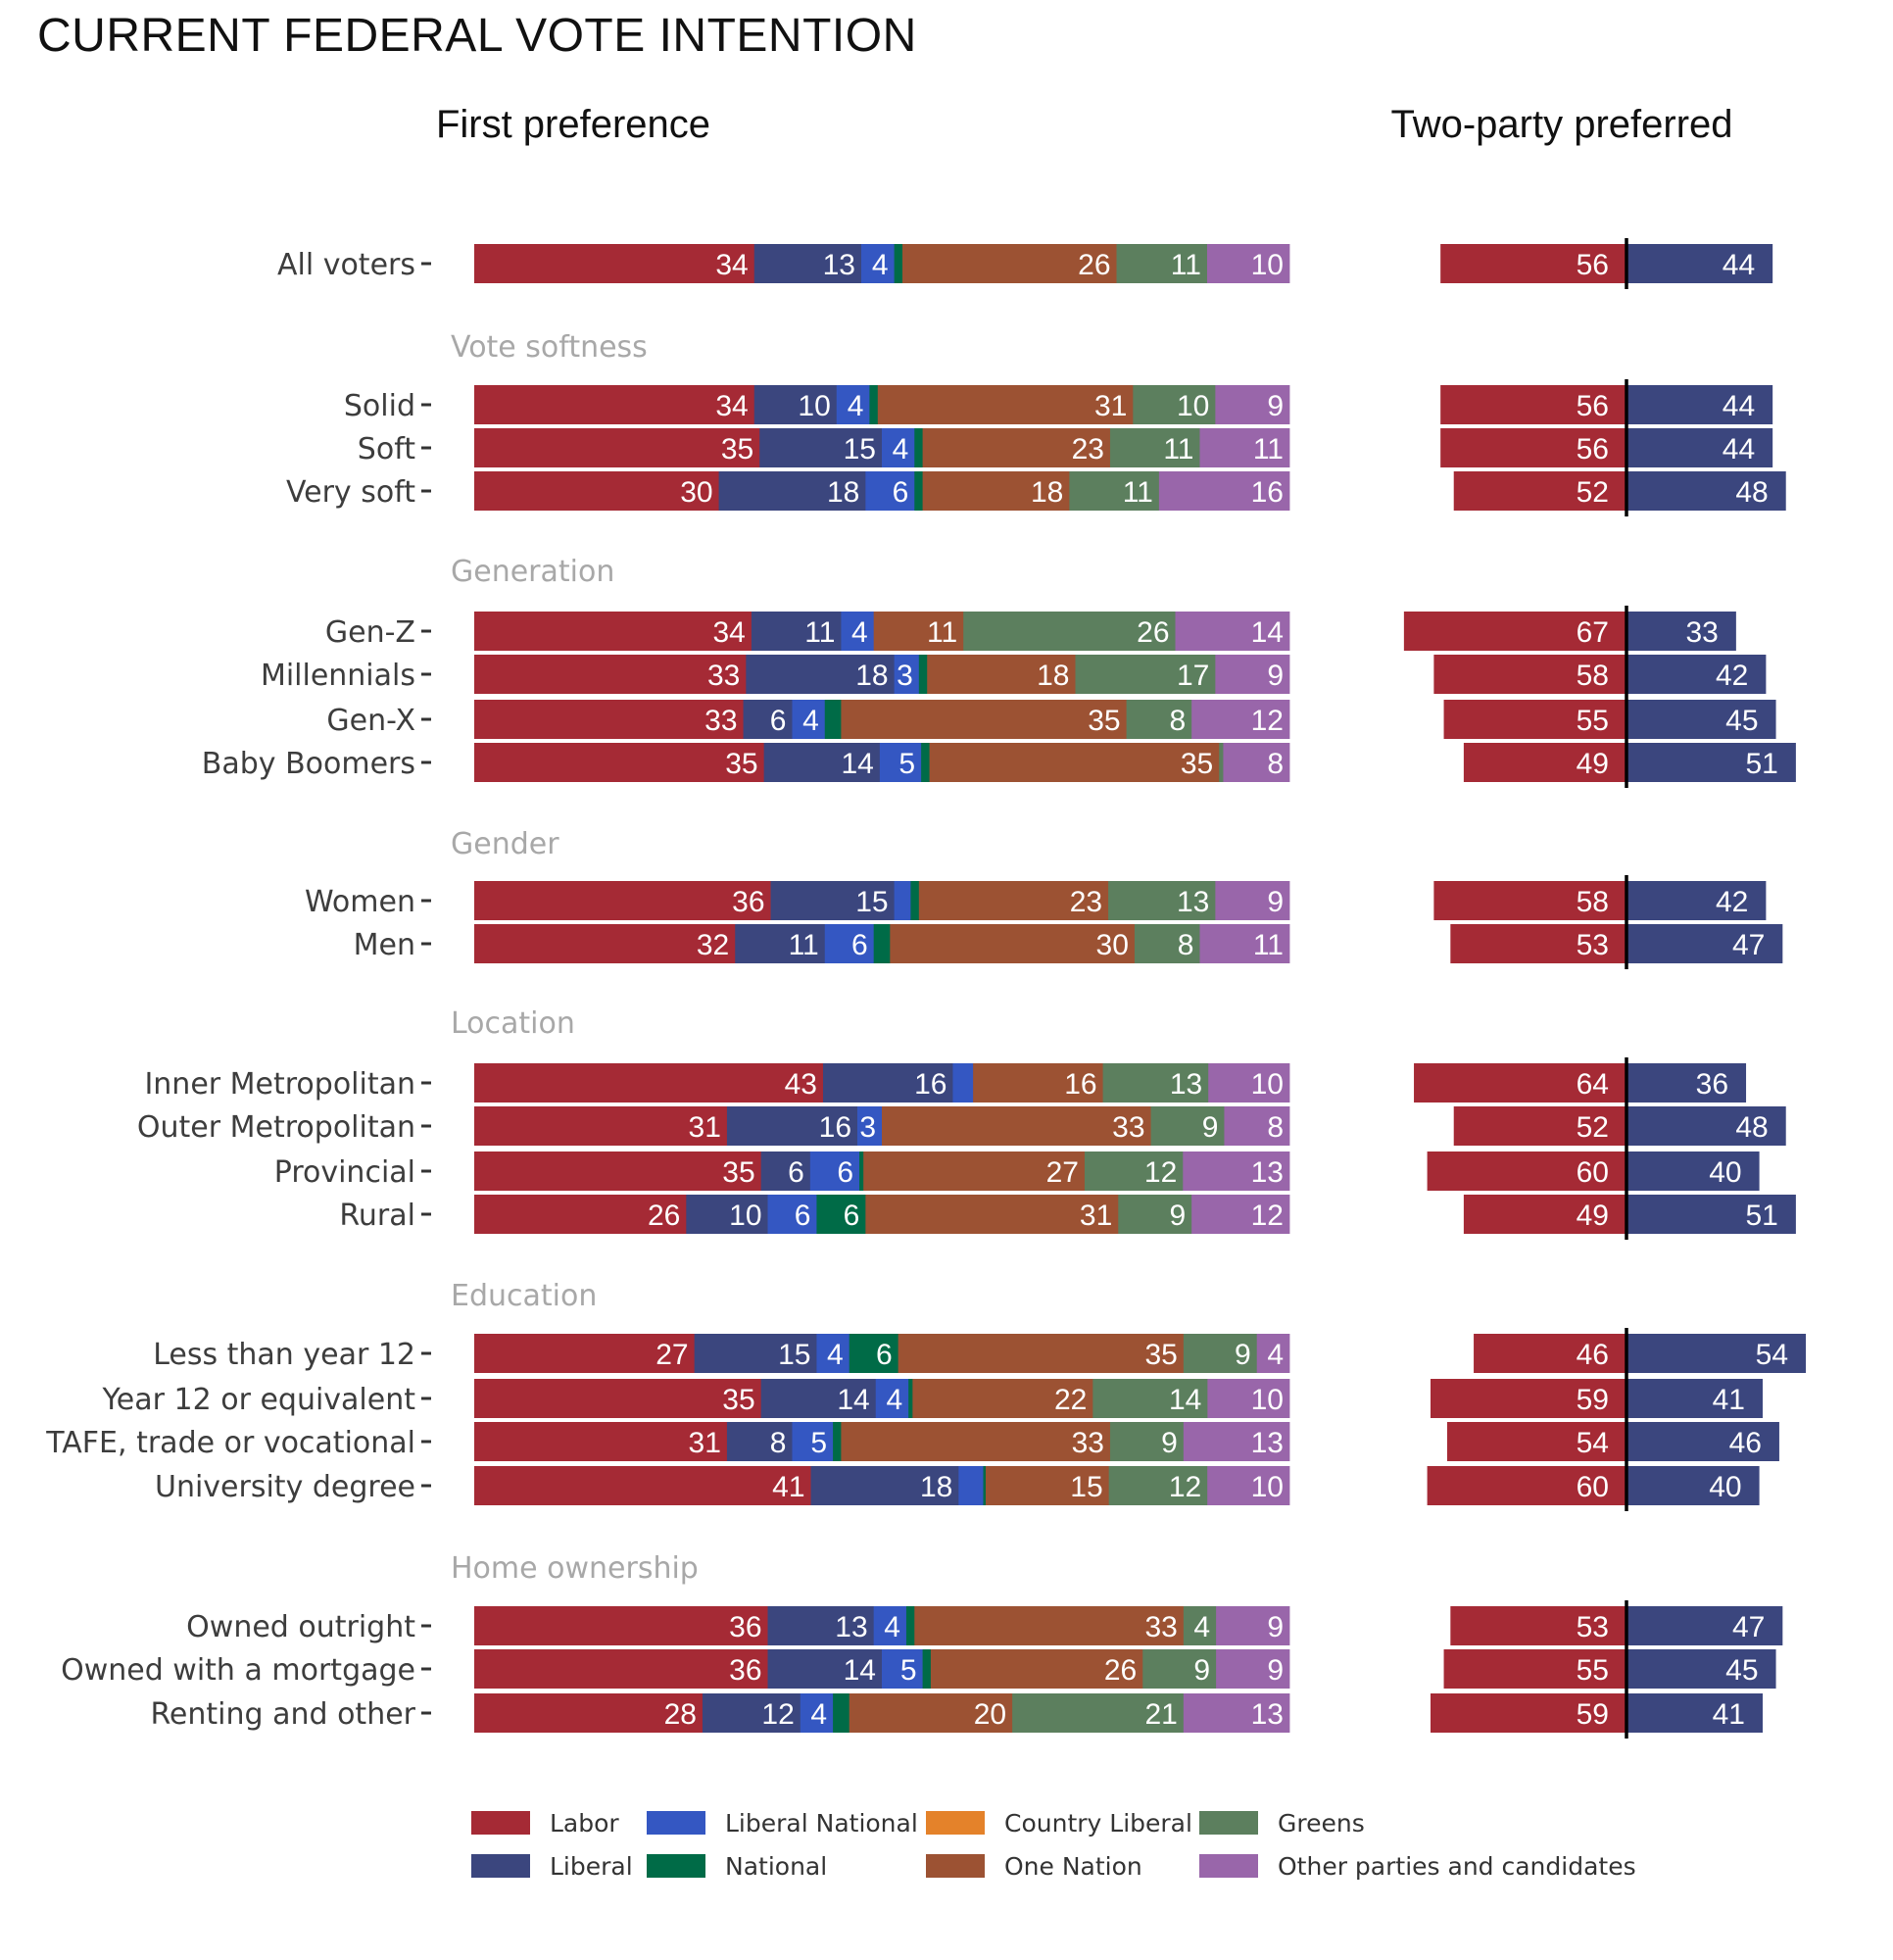 The width and height of the screenshot is (1893, 1960). Describe the element at coordinates (732, 406) in the screenshot. I see `fp-value-label-labor: 34` at that location.